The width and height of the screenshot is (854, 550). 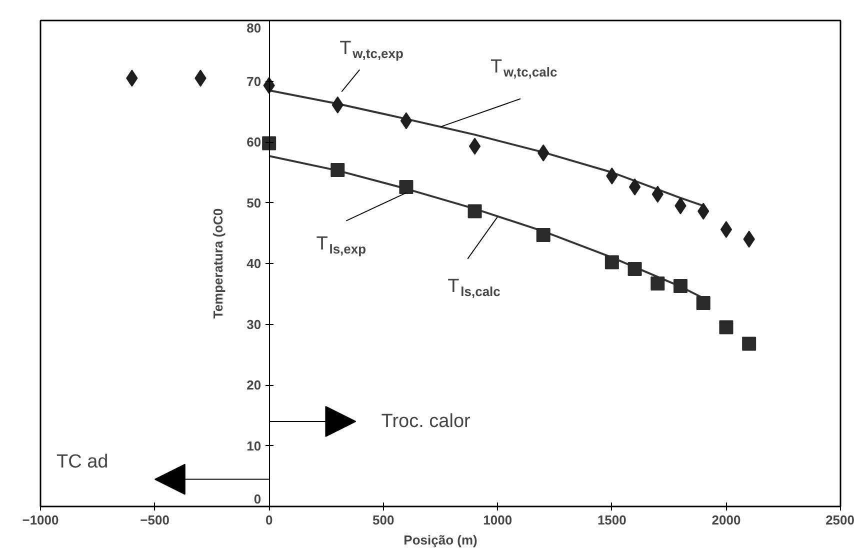 What do you see at coordinates (218, 263) in the screenshot?
I see `y-axis-title: Temperatura (oC0` at bounding box center [218, 263].